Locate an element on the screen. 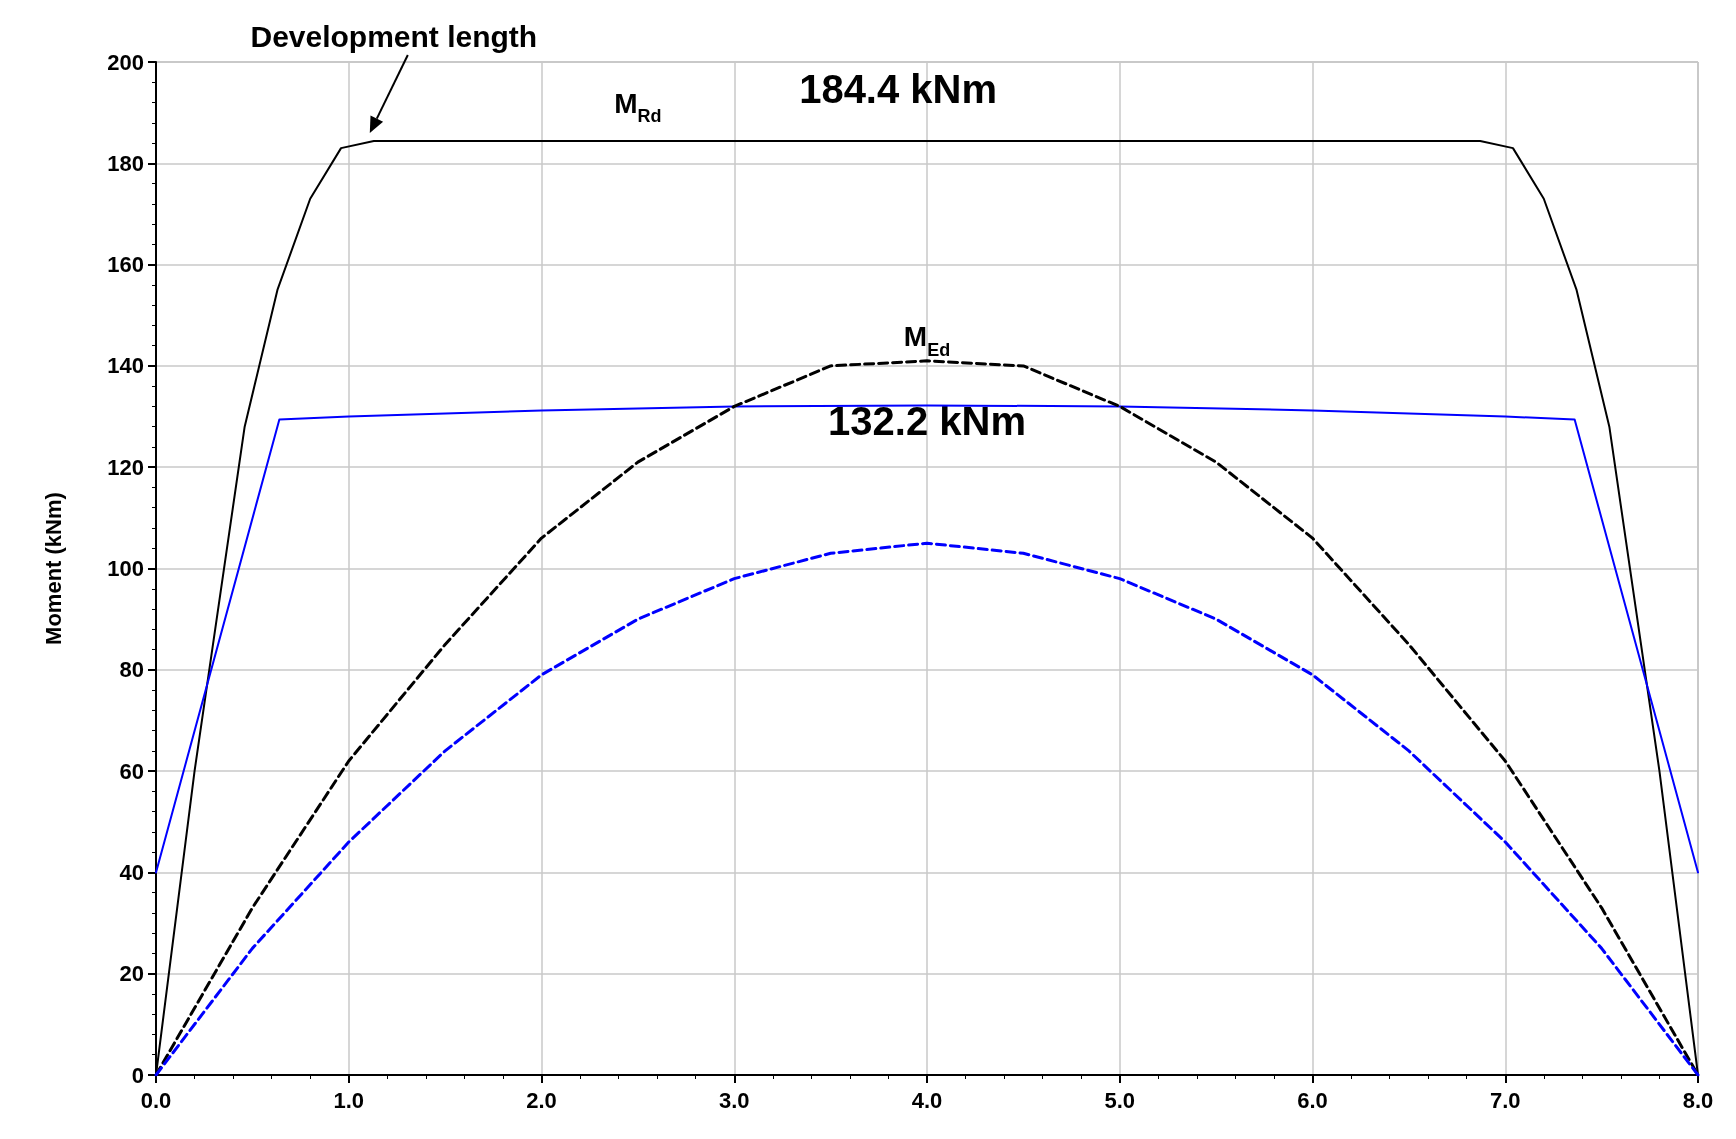 Image resolution: width=1736 pixels, height=1139 pixels. x-tick-label: 0.0 is located at coordinates (156, 1100).